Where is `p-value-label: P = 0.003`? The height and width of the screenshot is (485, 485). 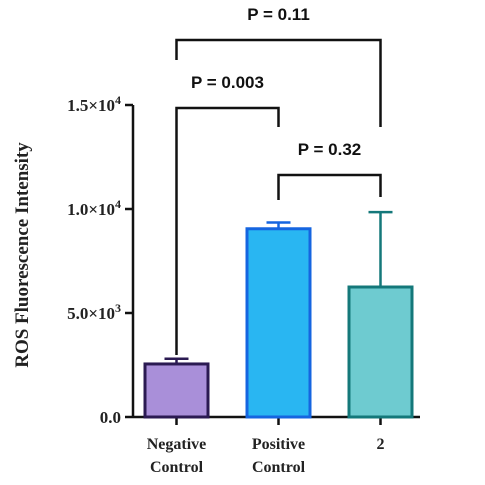 p-value-label: P = 0.003 is located at coordinates (227, 82).